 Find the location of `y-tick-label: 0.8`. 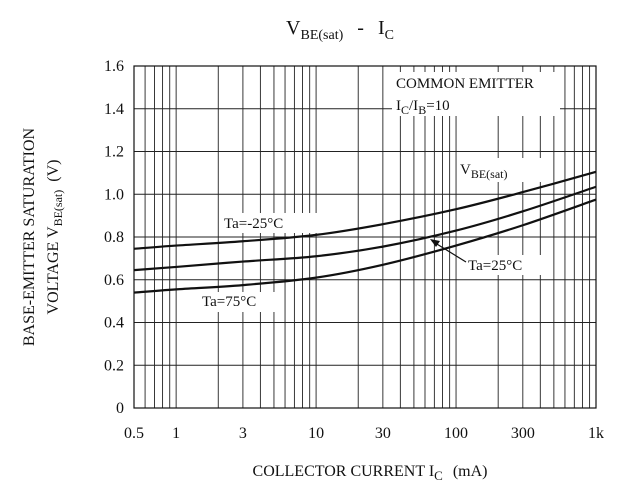

y-tick-label: 0.8 is located at coordinates (114, 237).